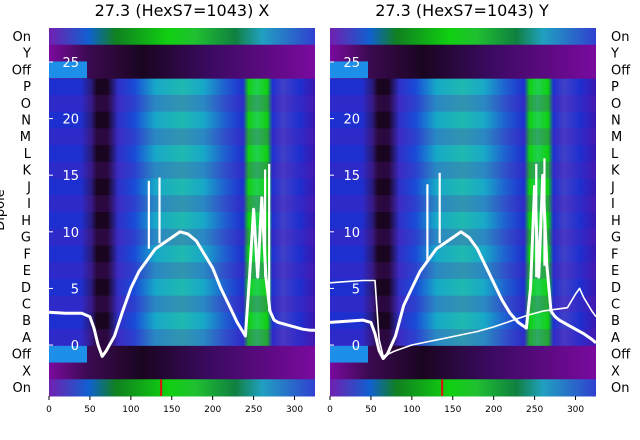  I want to click on row-label: E, so click(27, 271).